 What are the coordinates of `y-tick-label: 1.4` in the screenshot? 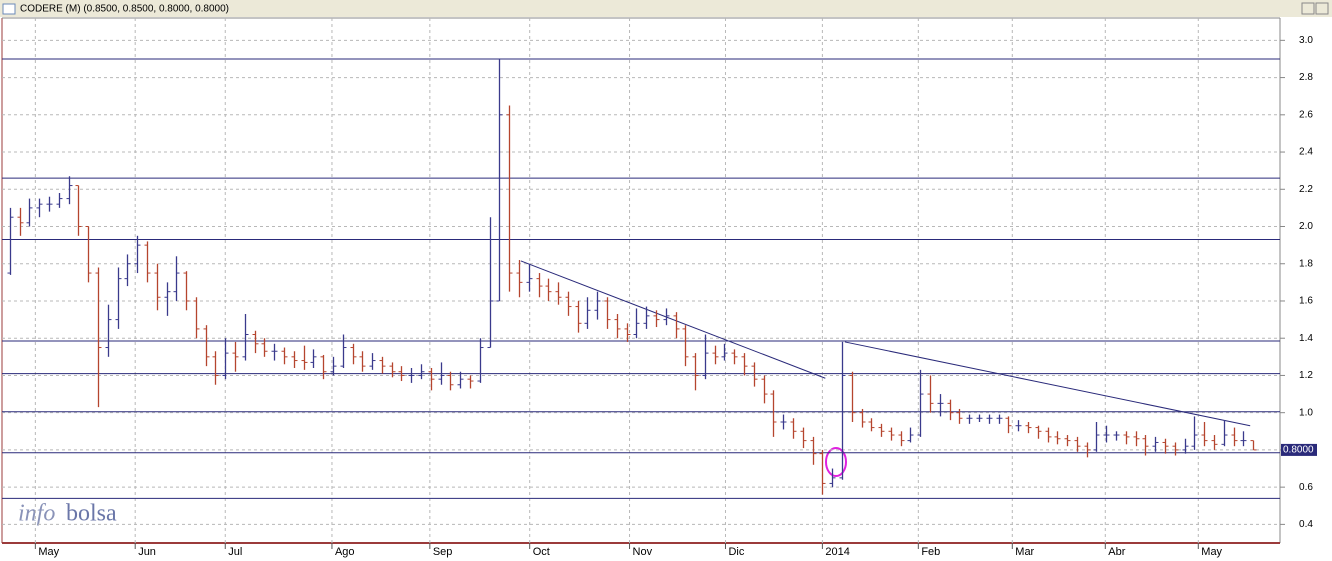 It's located at (1306, 338).